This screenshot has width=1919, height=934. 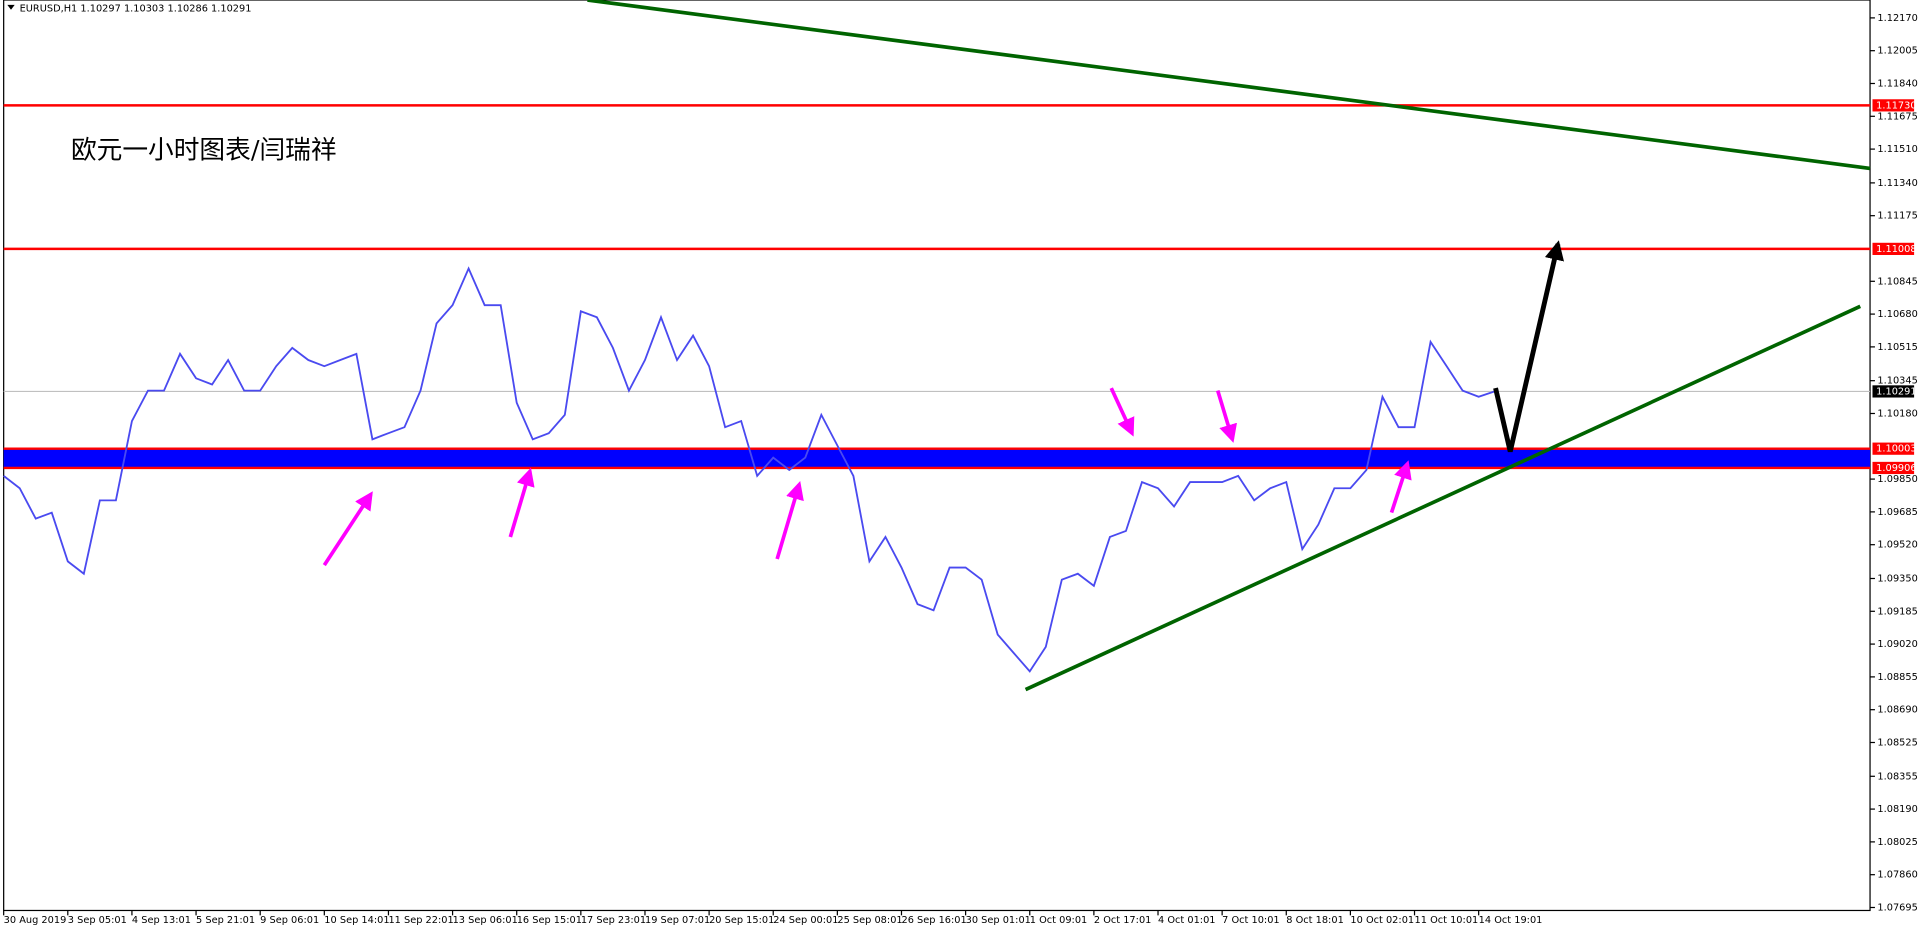 What do you see at coordinates (356, 920) in the screenshot?
I see `x-tick-label: 10 Sep 14:01` at bounding box center [356, 920].